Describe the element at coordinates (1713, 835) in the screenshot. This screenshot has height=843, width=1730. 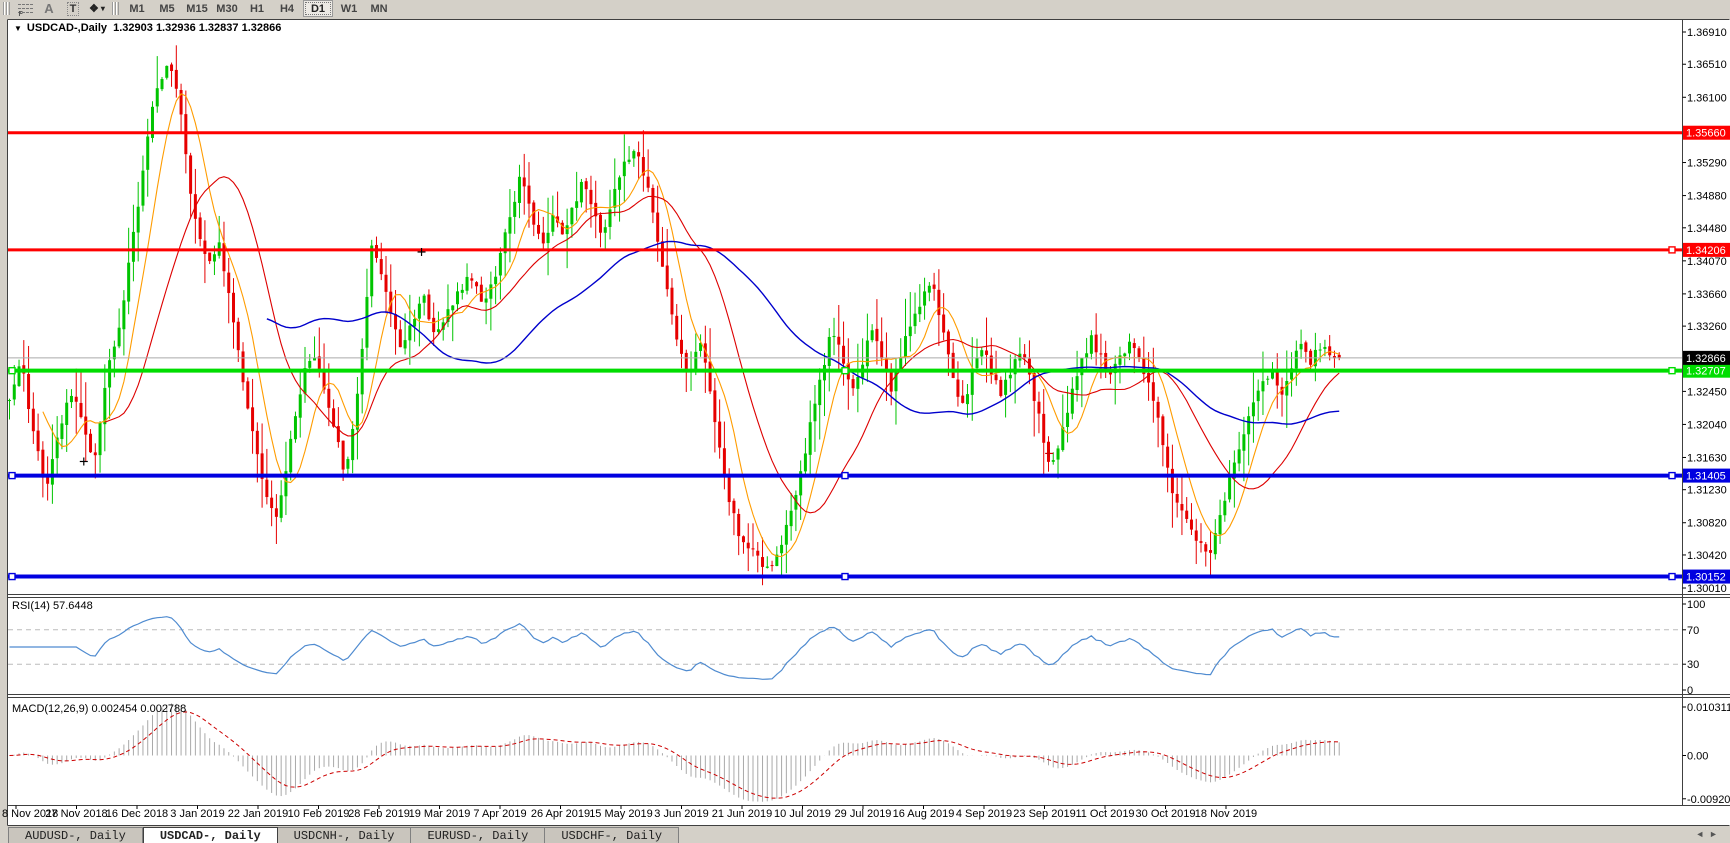
I see `tab-scroll-right-icon: ►` at that location.